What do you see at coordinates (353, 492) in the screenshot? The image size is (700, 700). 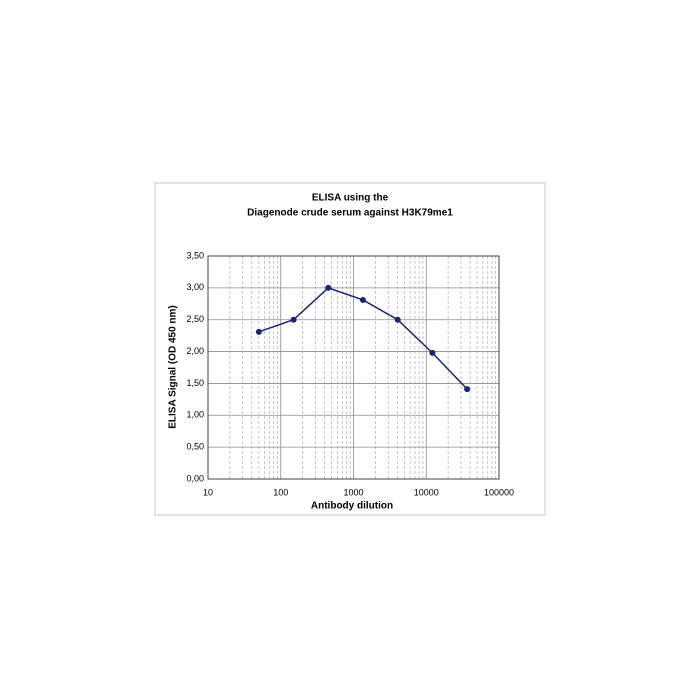 I see `x-tick-label: 1000` at bounding box center [353, 492].